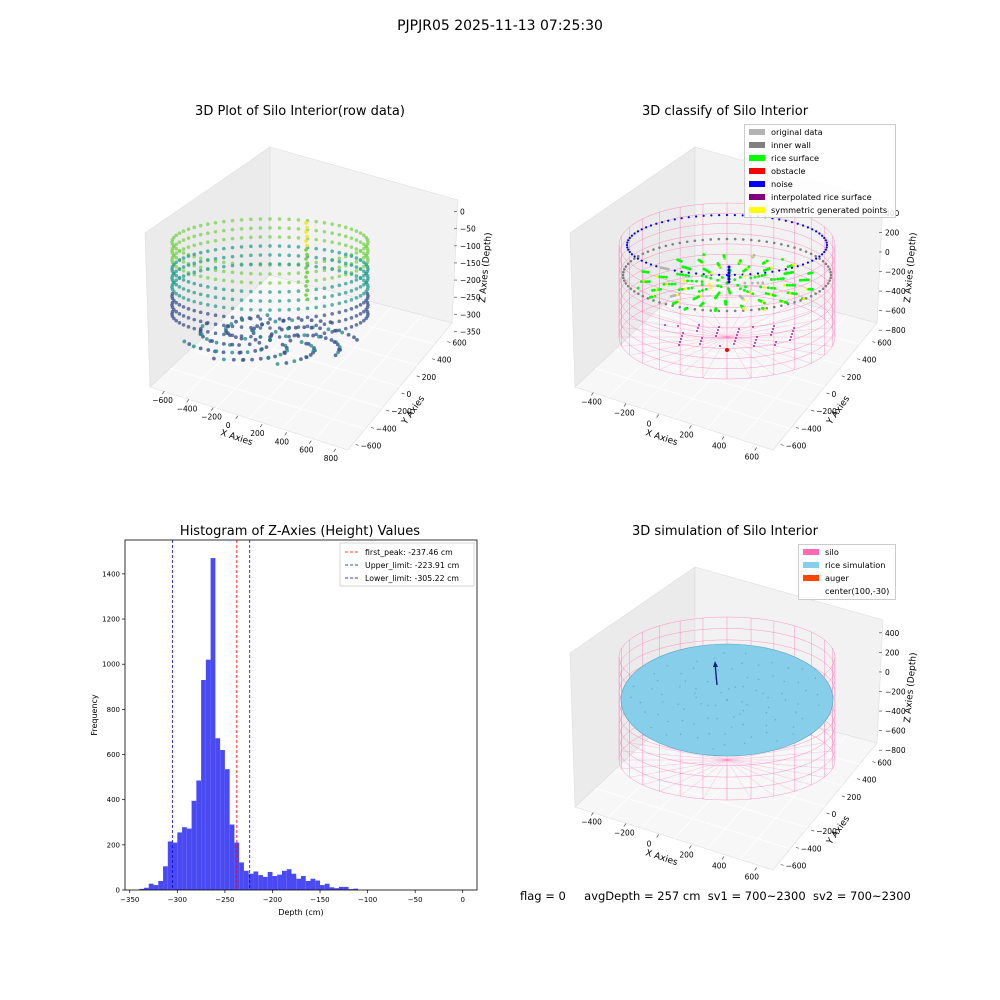  What do you see at coordinates (791, 144) in the screenshot?
I see `legend-label: inner wall` at bounding box center [791, 144].